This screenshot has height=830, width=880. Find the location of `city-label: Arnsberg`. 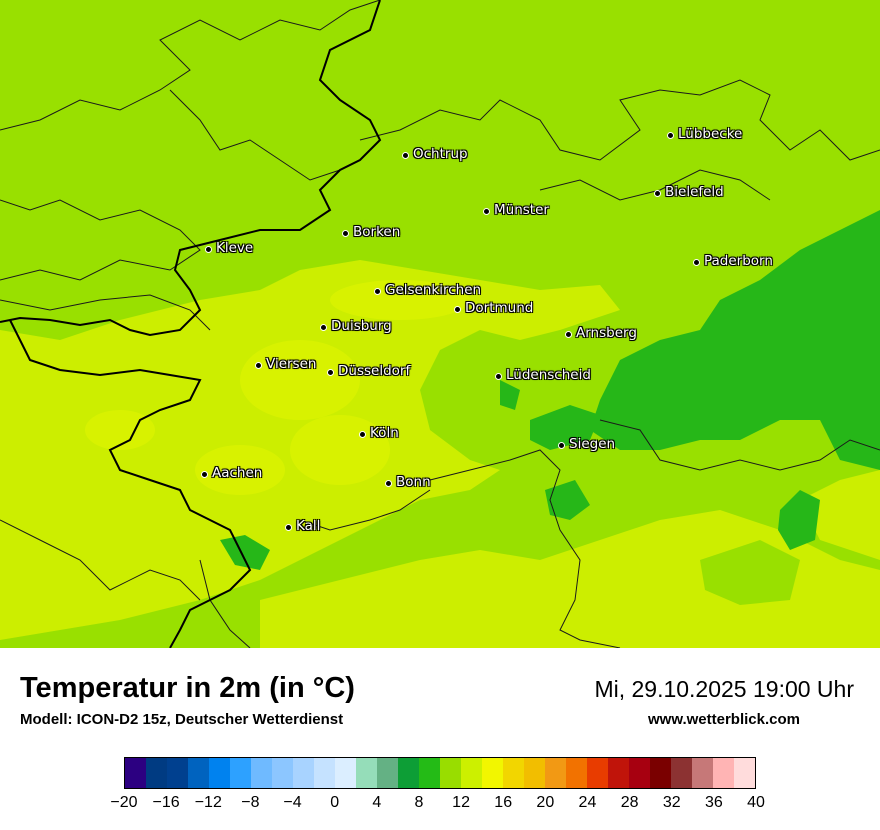

city-label: Arnsberg is located at coordinates (606, 333).